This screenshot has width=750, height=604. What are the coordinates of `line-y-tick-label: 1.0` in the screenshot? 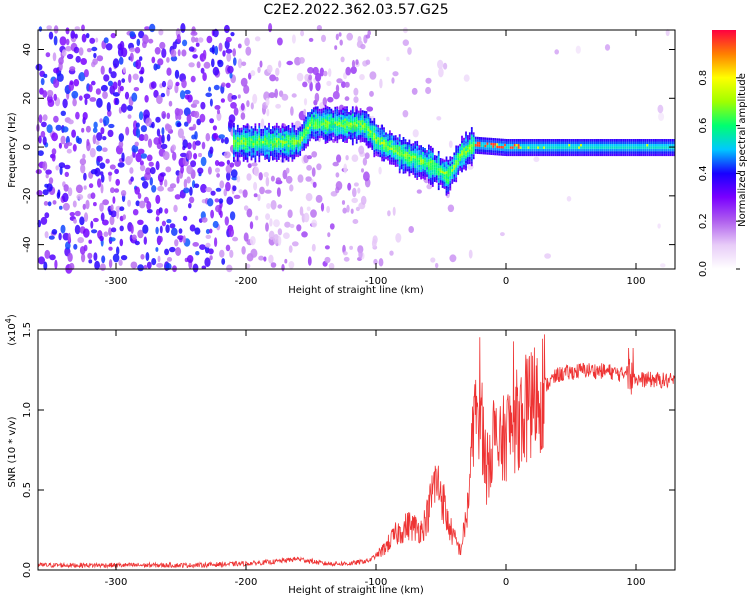 It's located at (27, 410).